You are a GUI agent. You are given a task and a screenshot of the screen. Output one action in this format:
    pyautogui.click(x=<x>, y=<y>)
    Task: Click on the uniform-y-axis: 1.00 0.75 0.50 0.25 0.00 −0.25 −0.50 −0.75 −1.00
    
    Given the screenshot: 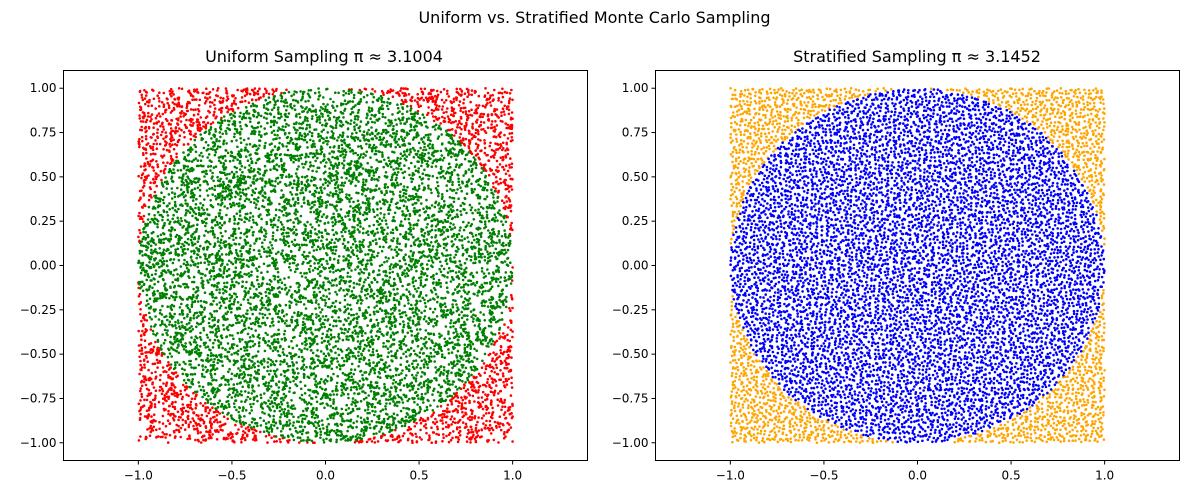 What is the action you would take?
    pyautogui.click(x=42, y=265)
    